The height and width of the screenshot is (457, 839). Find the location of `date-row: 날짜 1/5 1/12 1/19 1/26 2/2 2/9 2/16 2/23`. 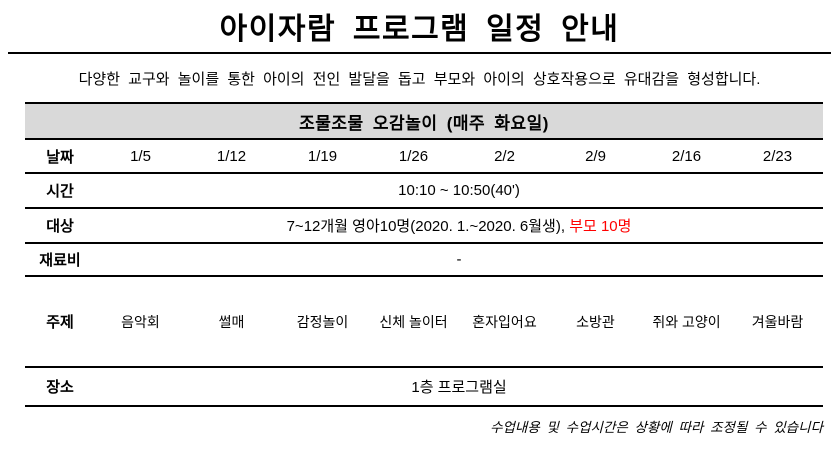

date-row: 날짜 1/5 1/12 1/19 1/26 2/2 2/9 2/16 2/23 is located at coordinates (424, 156).